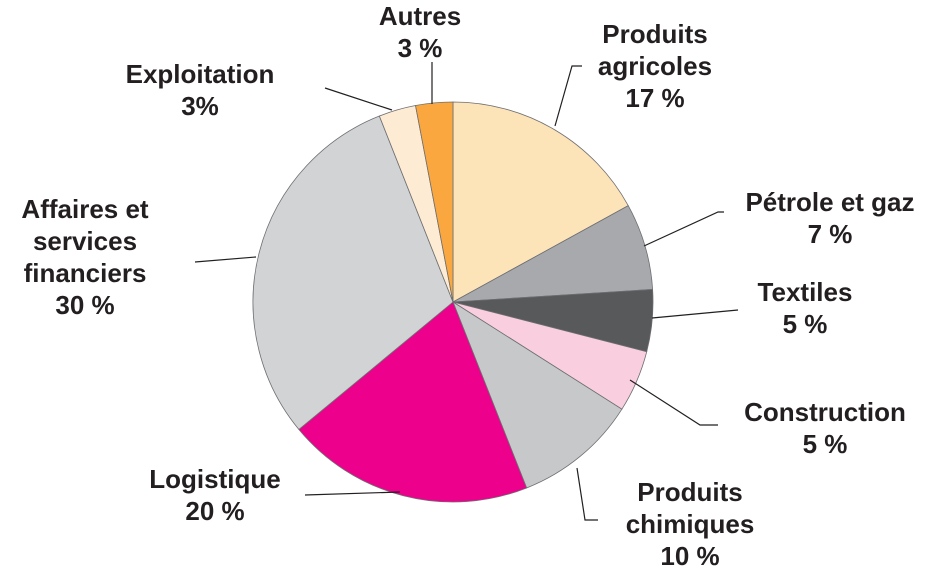 Image resolution: width=935 pixels, height=573 pixels. What do you see at coordinates (215, 479) in the screenshot?
I see `category-label: Logistique` at bounding box center [215, 479].